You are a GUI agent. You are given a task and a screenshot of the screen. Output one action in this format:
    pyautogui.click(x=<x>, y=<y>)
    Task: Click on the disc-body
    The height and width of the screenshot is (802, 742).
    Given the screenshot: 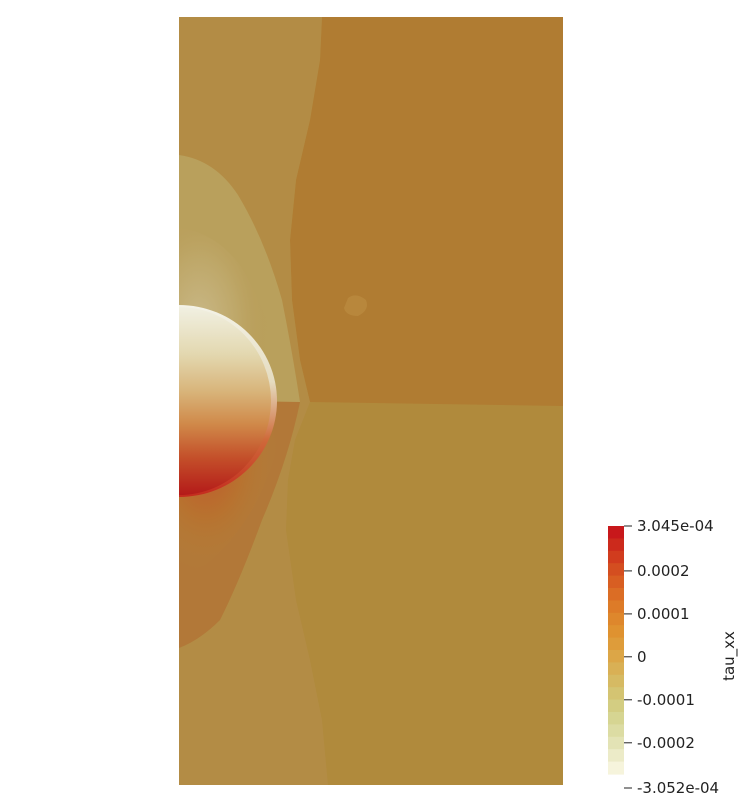 What is the action you would take?
    pyautogui.click(x=225, y=401)
    